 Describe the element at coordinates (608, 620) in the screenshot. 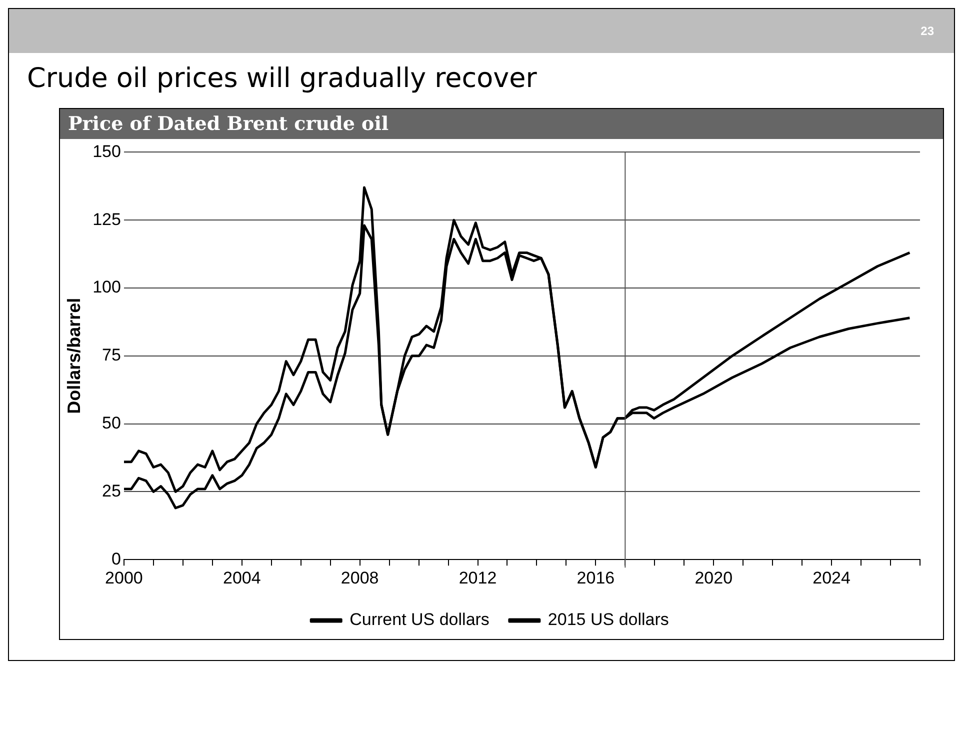

I see `legend-label: 2015 US dollars` at that location.